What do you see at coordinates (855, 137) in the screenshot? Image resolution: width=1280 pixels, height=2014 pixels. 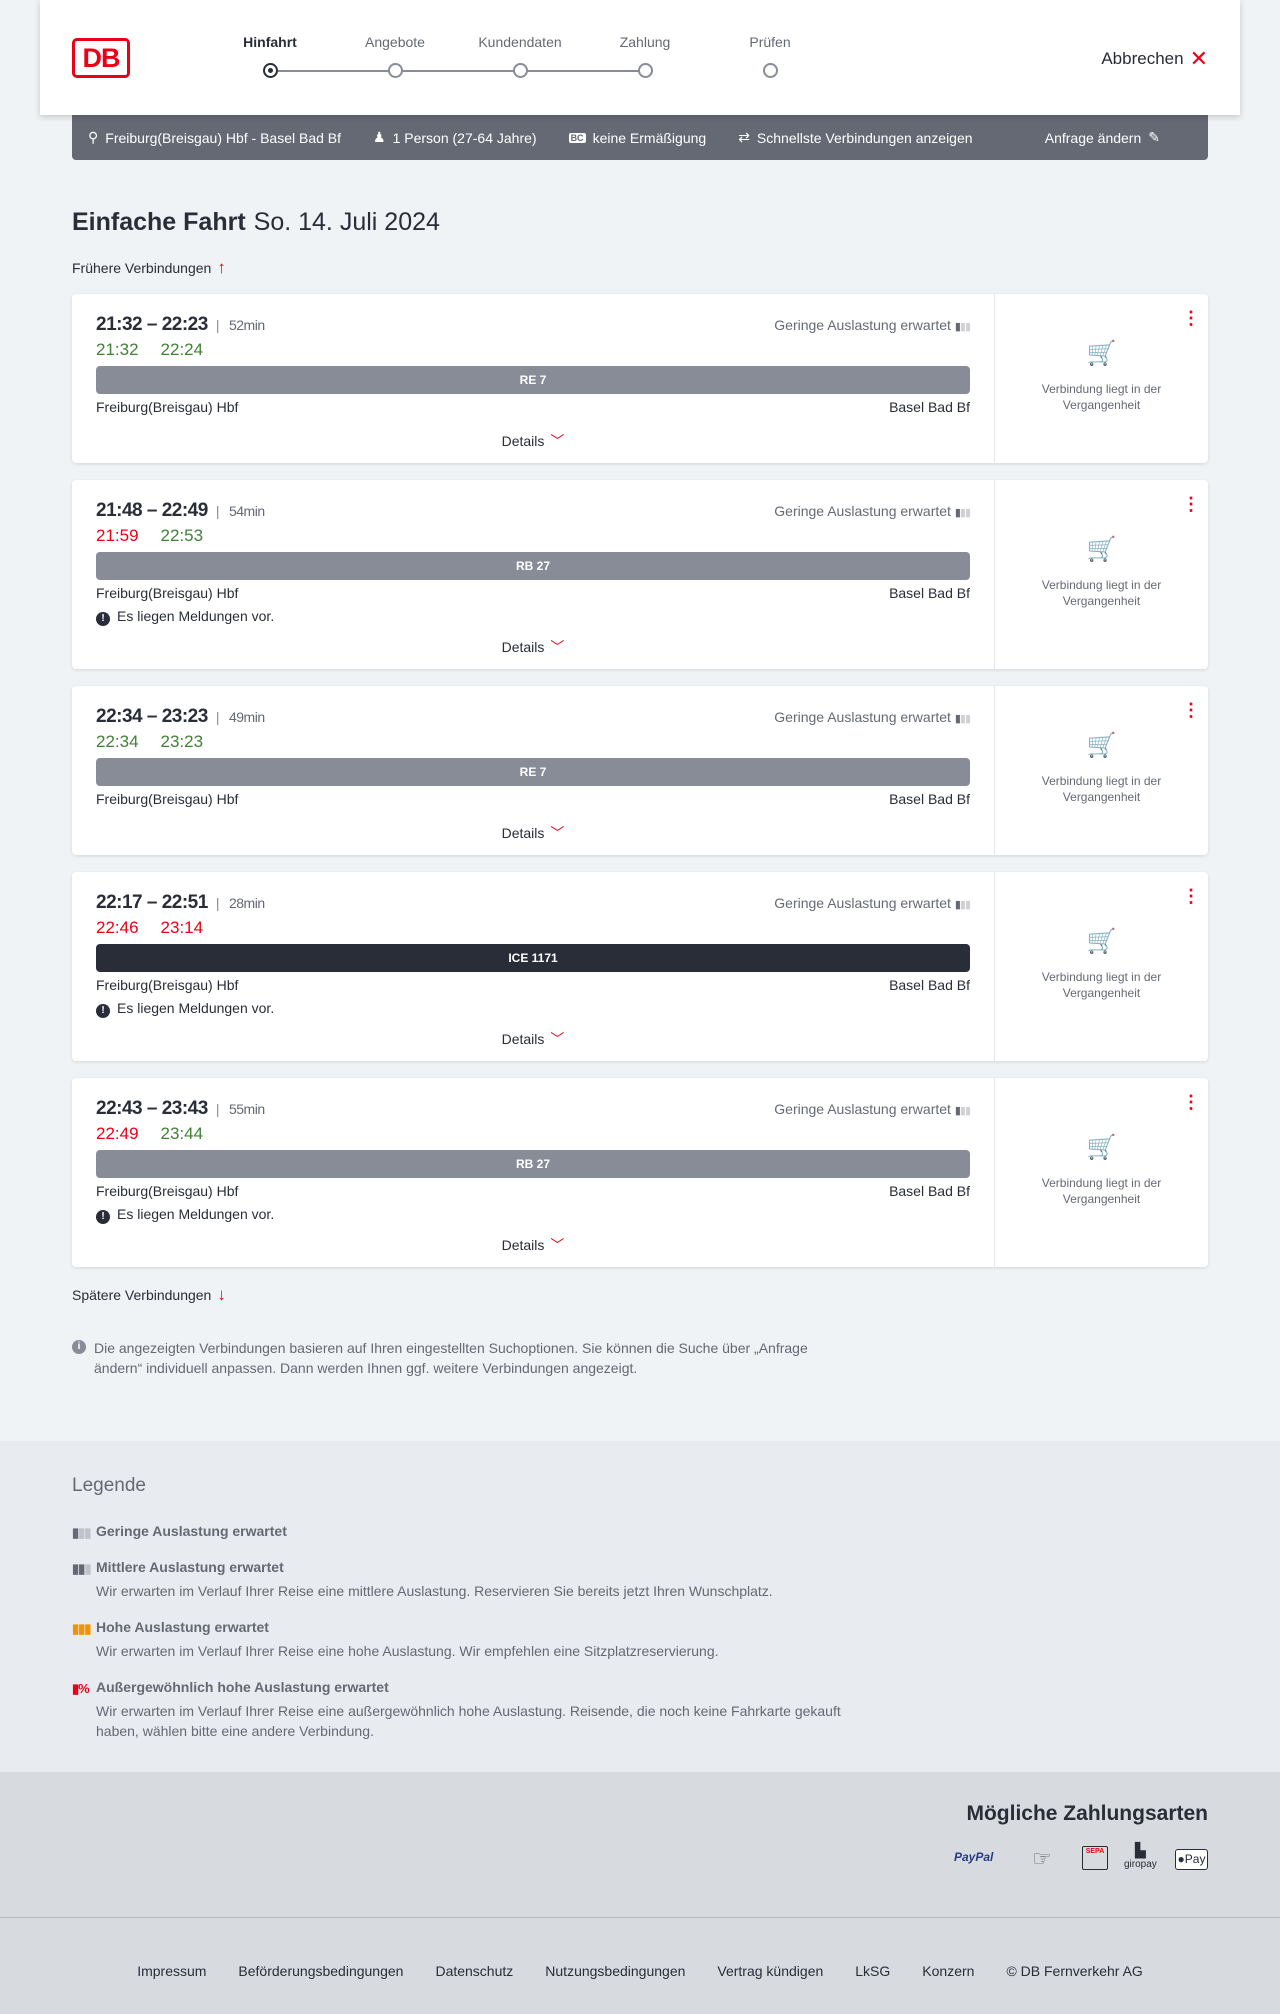 I see `fastest-toggle: ⇄ Schnellste Verbindungen anzeigen` at bounding box center [855, 137].